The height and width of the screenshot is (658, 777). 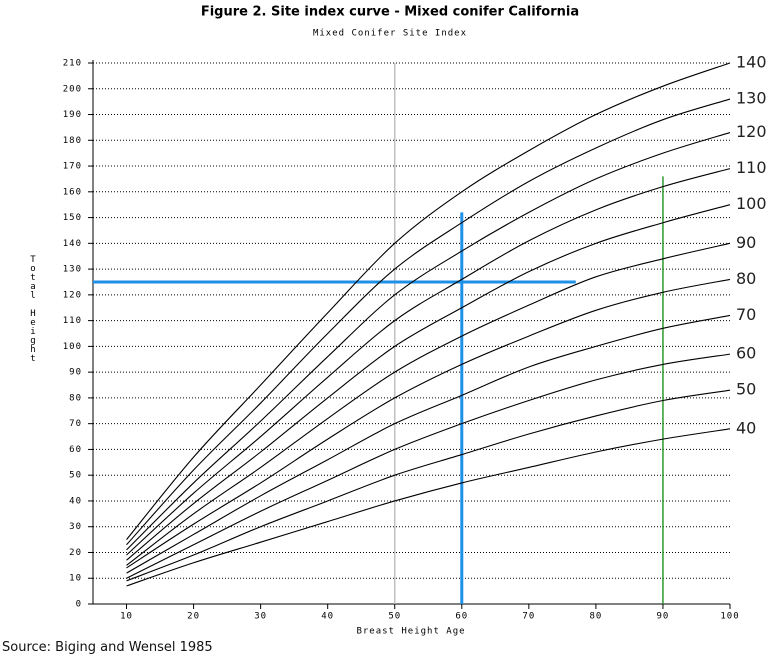 I want to click on curve-label: 90, so click(x=746, y=242).